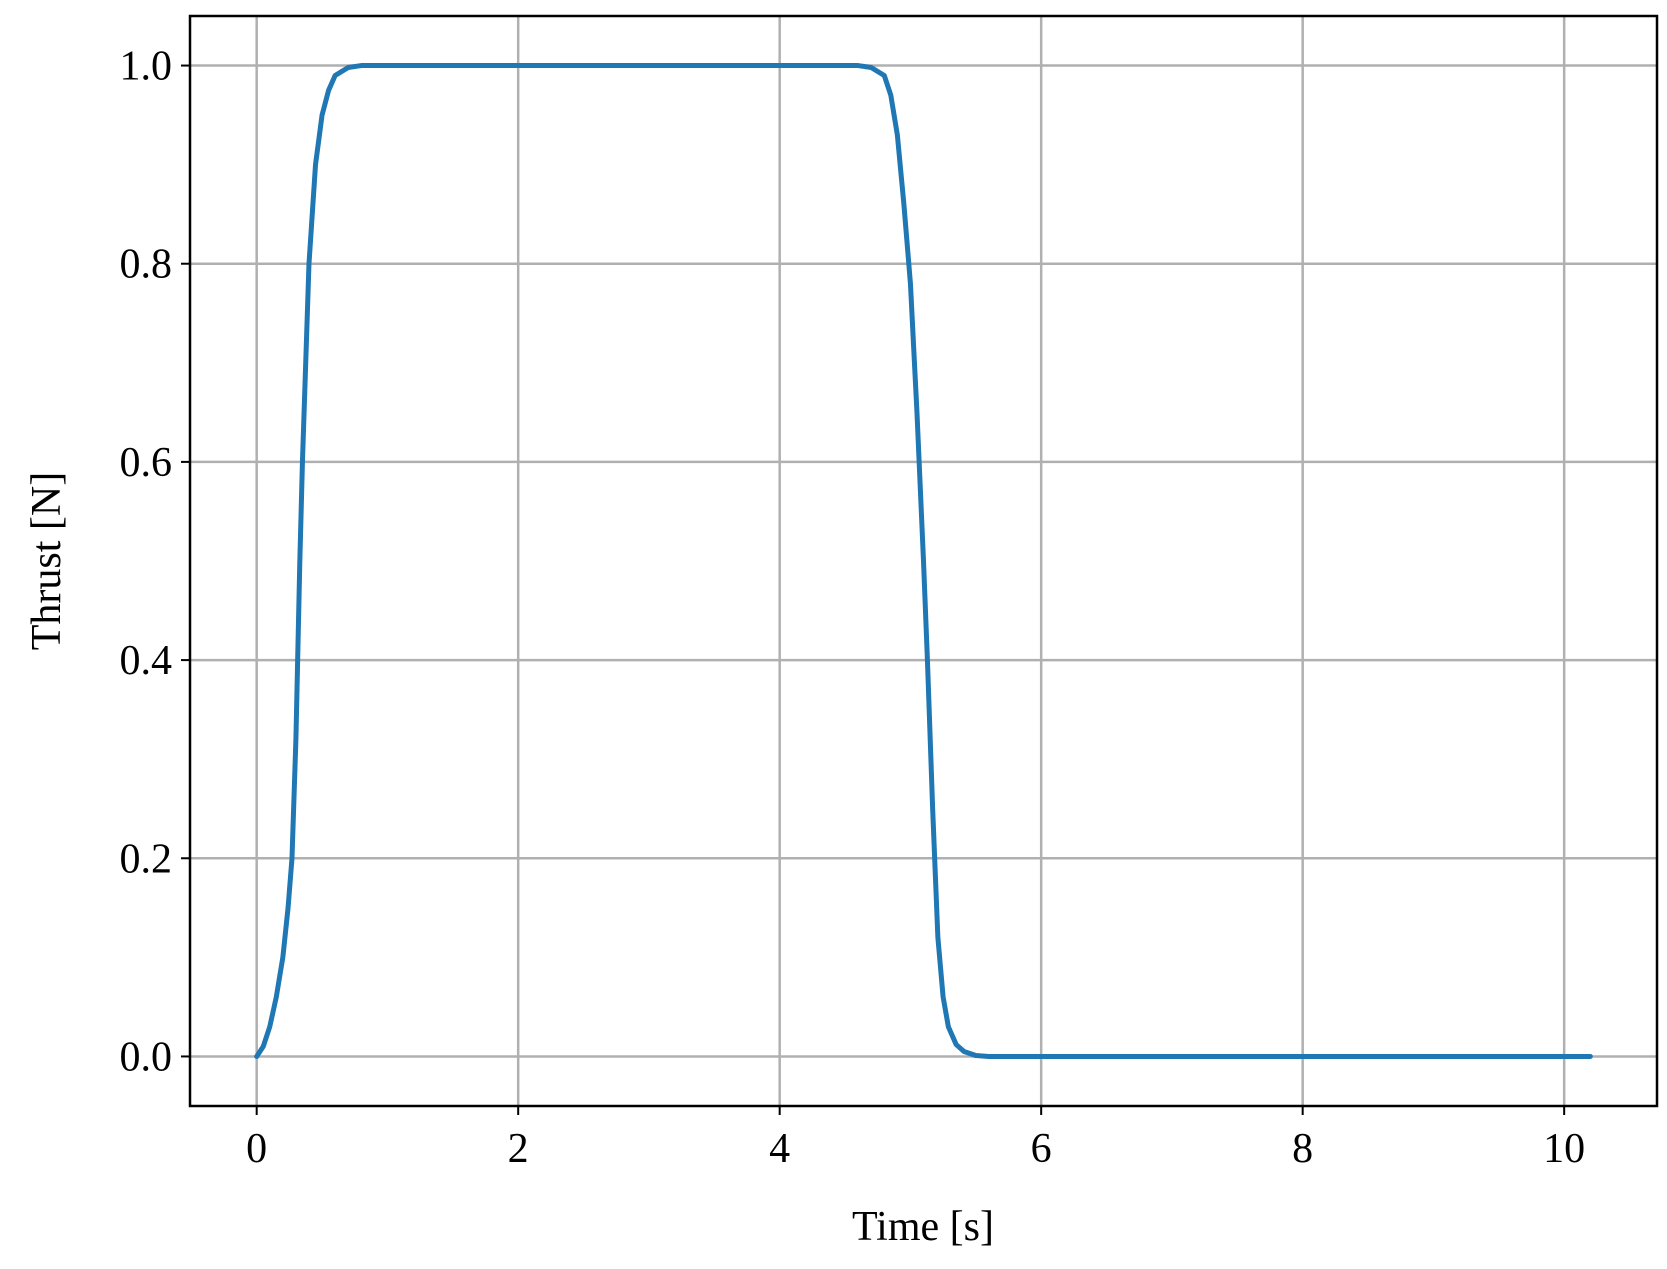 The height and width of the screenshot is (1269, 1667). Describe the element at coordinates (1302, 1149) in the screenshot. I see `x-tick-label: 8` at that location.